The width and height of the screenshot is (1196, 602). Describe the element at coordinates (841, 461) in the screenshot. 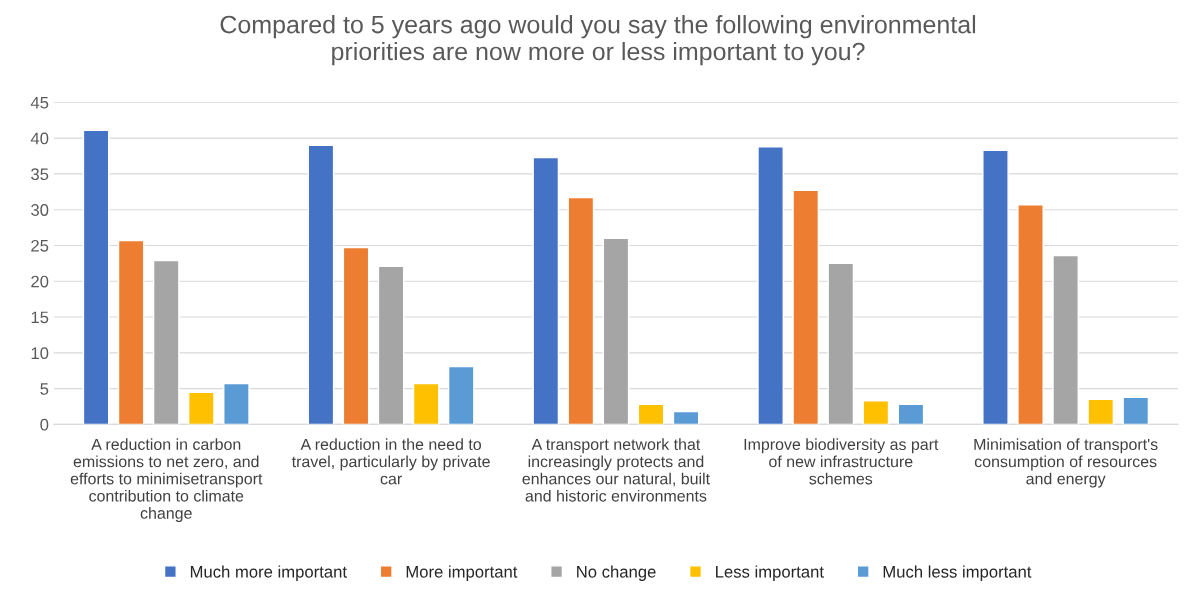

I see `x-tick-label: Improve biodiversity as part of new infrastructure schemes` at that location.